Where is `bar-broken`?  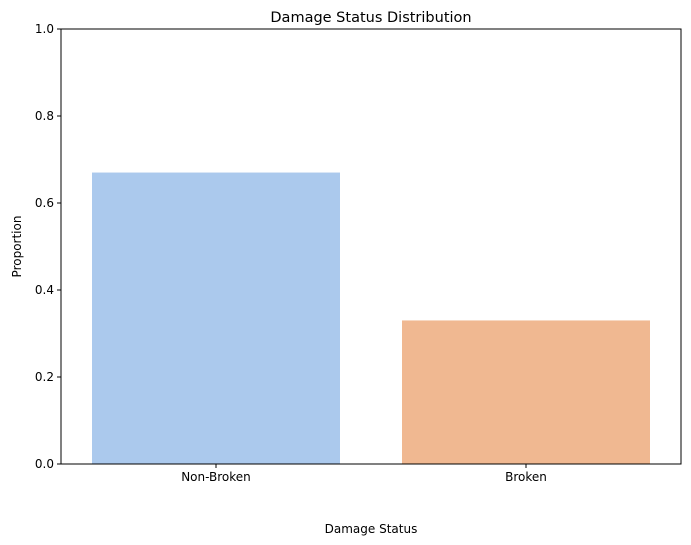 bar-broken is located at coordinates (526, 392).